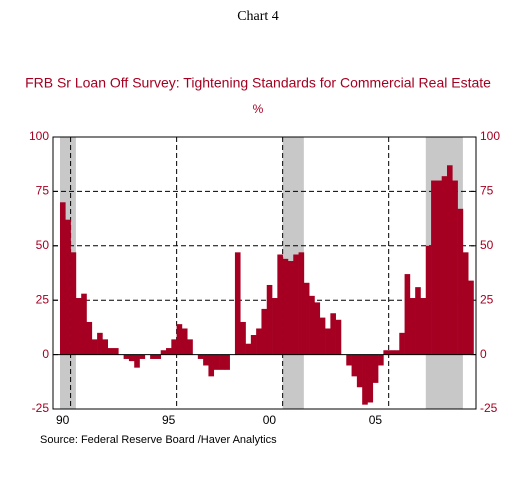 This screenshot has width=520, height=477. What do you see at coordinates (45, 354) in the screenshot?
I see `y-tick-label: 0` at bounding box center [45, 354].